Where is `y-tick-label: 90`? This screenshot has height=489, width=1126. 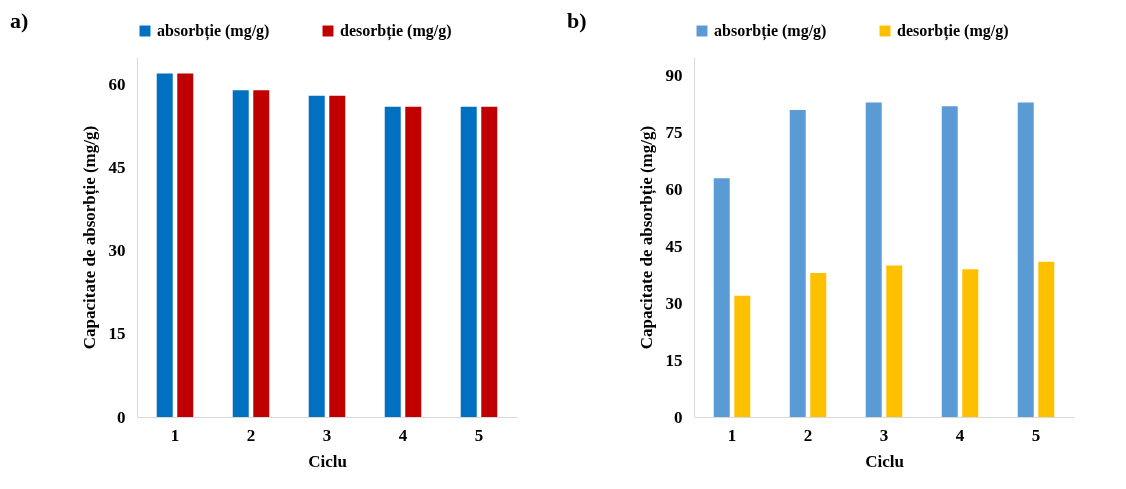 y-tick-label: 90 is located at coordinates (674, 76).